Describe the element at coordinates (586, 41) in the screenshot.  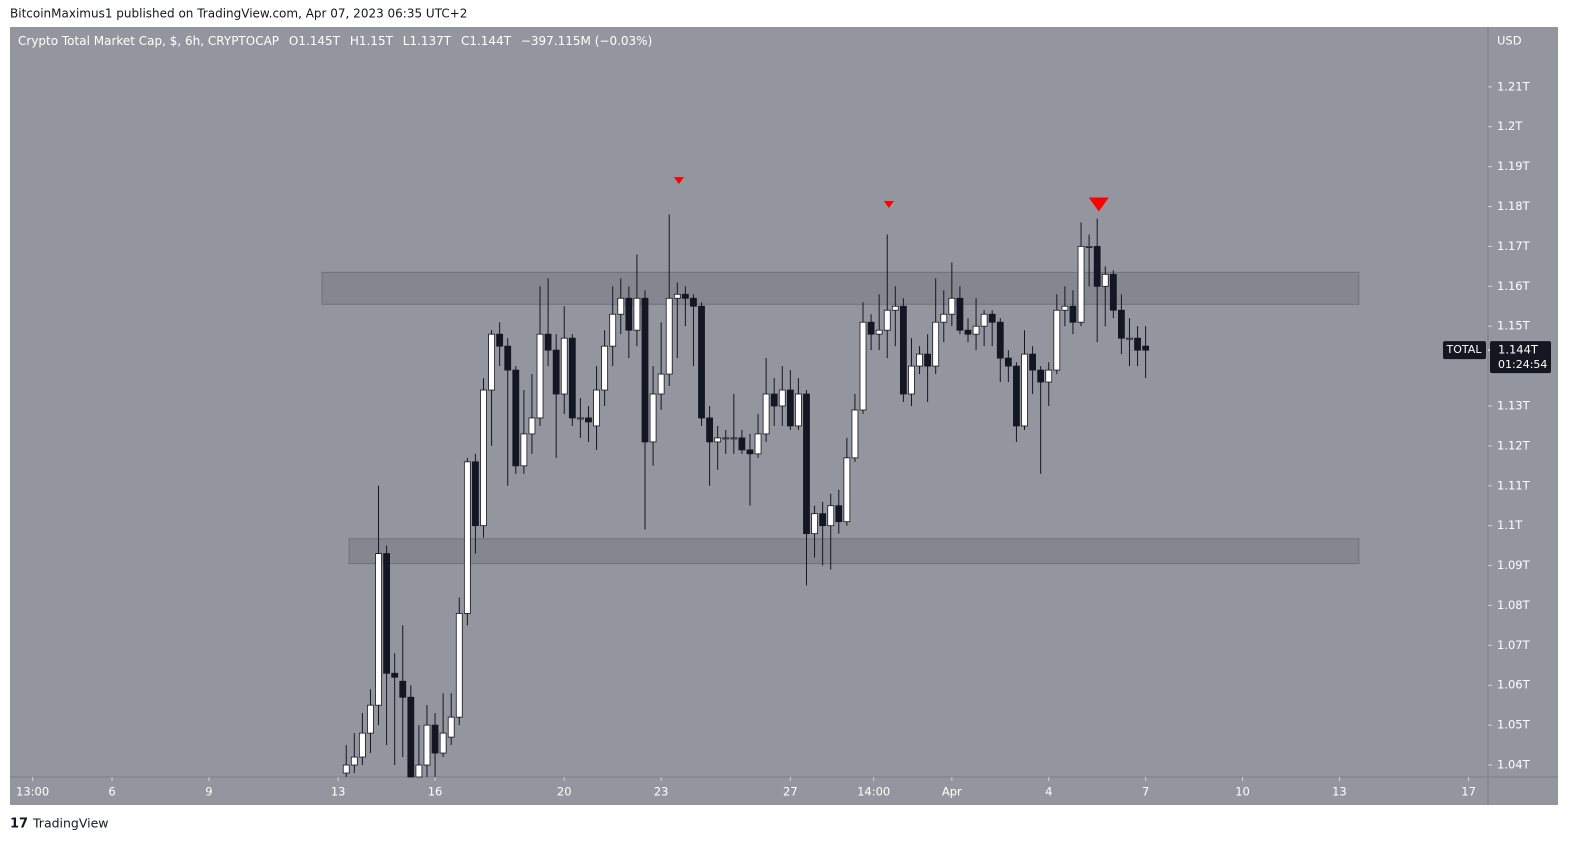
I see `legend-change: −397.115M (−0.03%)` at that location.